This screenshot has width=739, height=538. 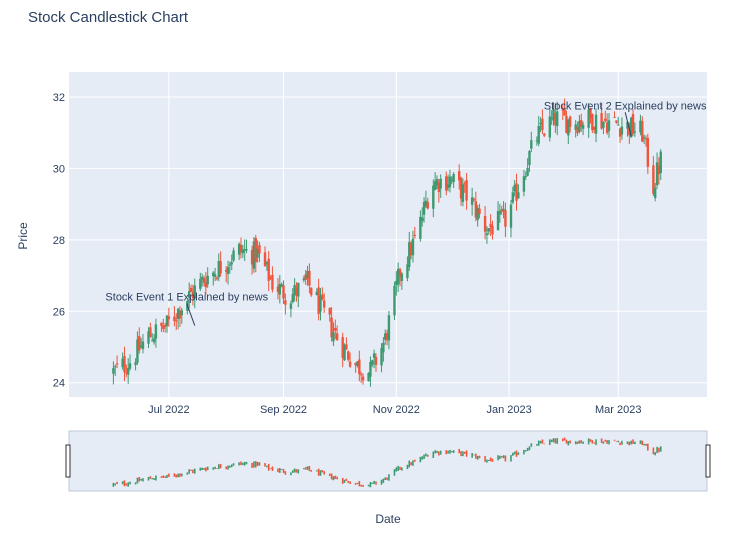 I want to click on x-tick-label: Nov 2022, so click(x=396, y=410).